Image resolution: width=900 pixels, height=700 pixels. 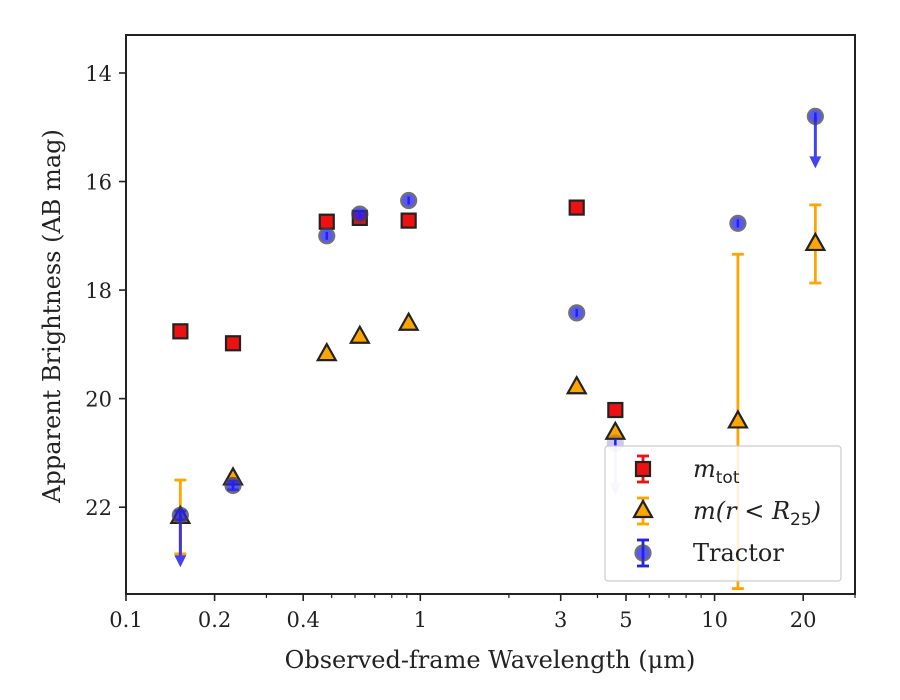 What do you see at coordinates (490, 660) in the screenshot?
I see `x-axis-label: Observed-frame Wavelength (μm)` at bounding box center [490, 660].